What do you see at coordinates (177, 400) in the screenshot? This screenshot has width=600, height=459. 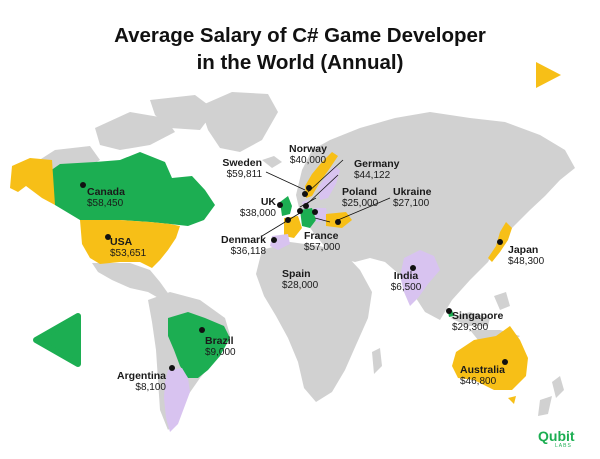 I see `shape-argentina` at bounding box center [177, 400].